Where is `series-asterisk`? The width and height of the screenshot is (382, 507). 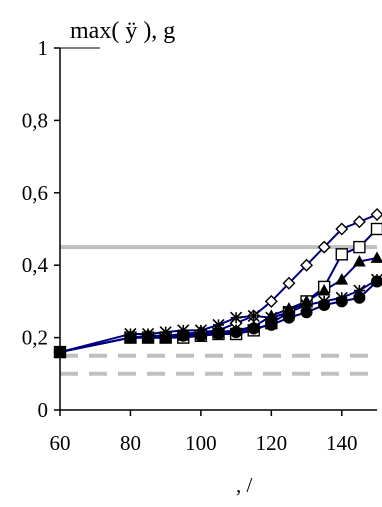
series-asterisk is located at coordinates (218, 316).